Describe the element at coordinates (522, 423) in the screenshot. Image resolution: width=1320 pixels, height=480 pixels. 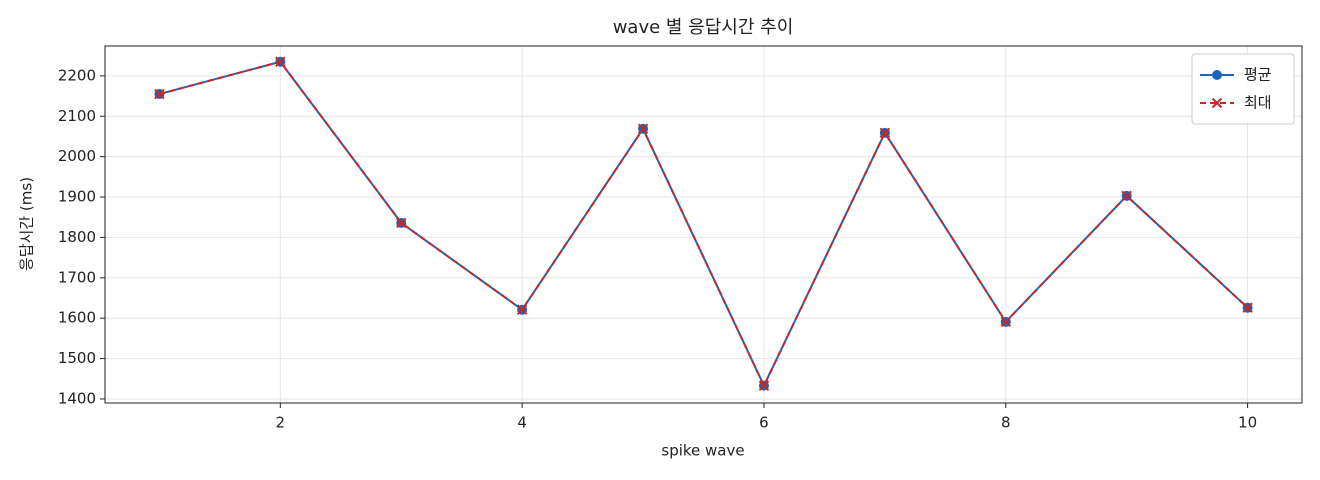
I see `x-tick-label: 4` at that location.